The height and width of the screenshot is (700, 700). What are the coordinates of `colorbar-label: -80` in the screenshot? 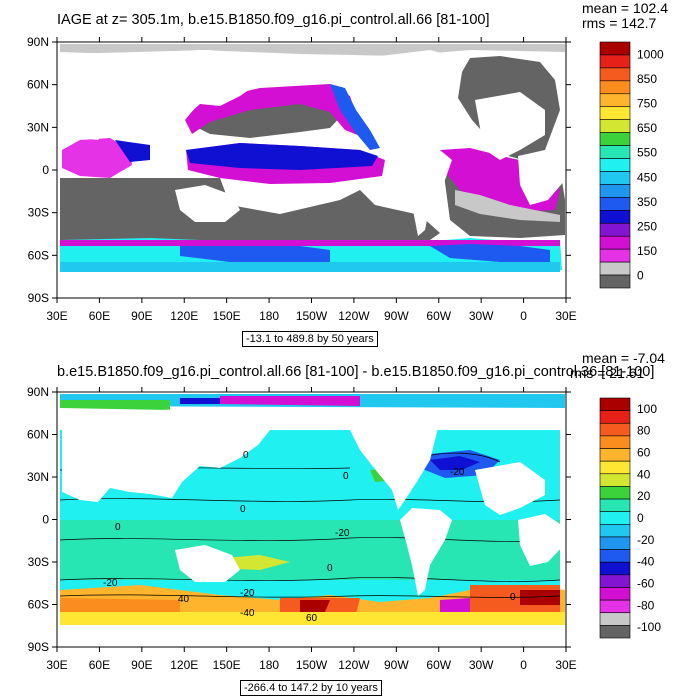 It's located at (646, 605).